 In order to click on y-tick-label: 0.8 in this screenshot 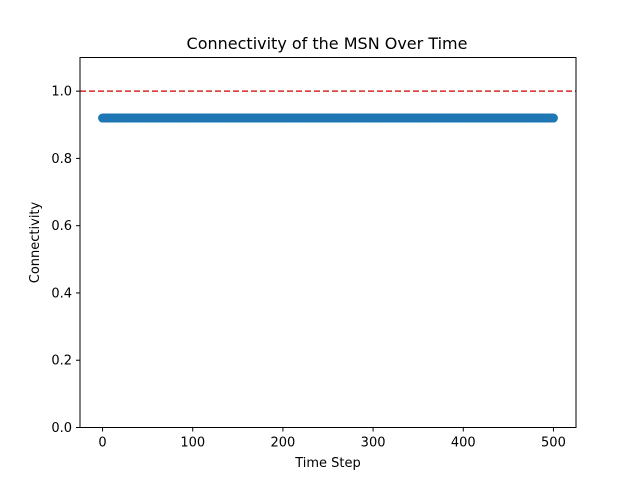, I will do `click(61, 159)`.